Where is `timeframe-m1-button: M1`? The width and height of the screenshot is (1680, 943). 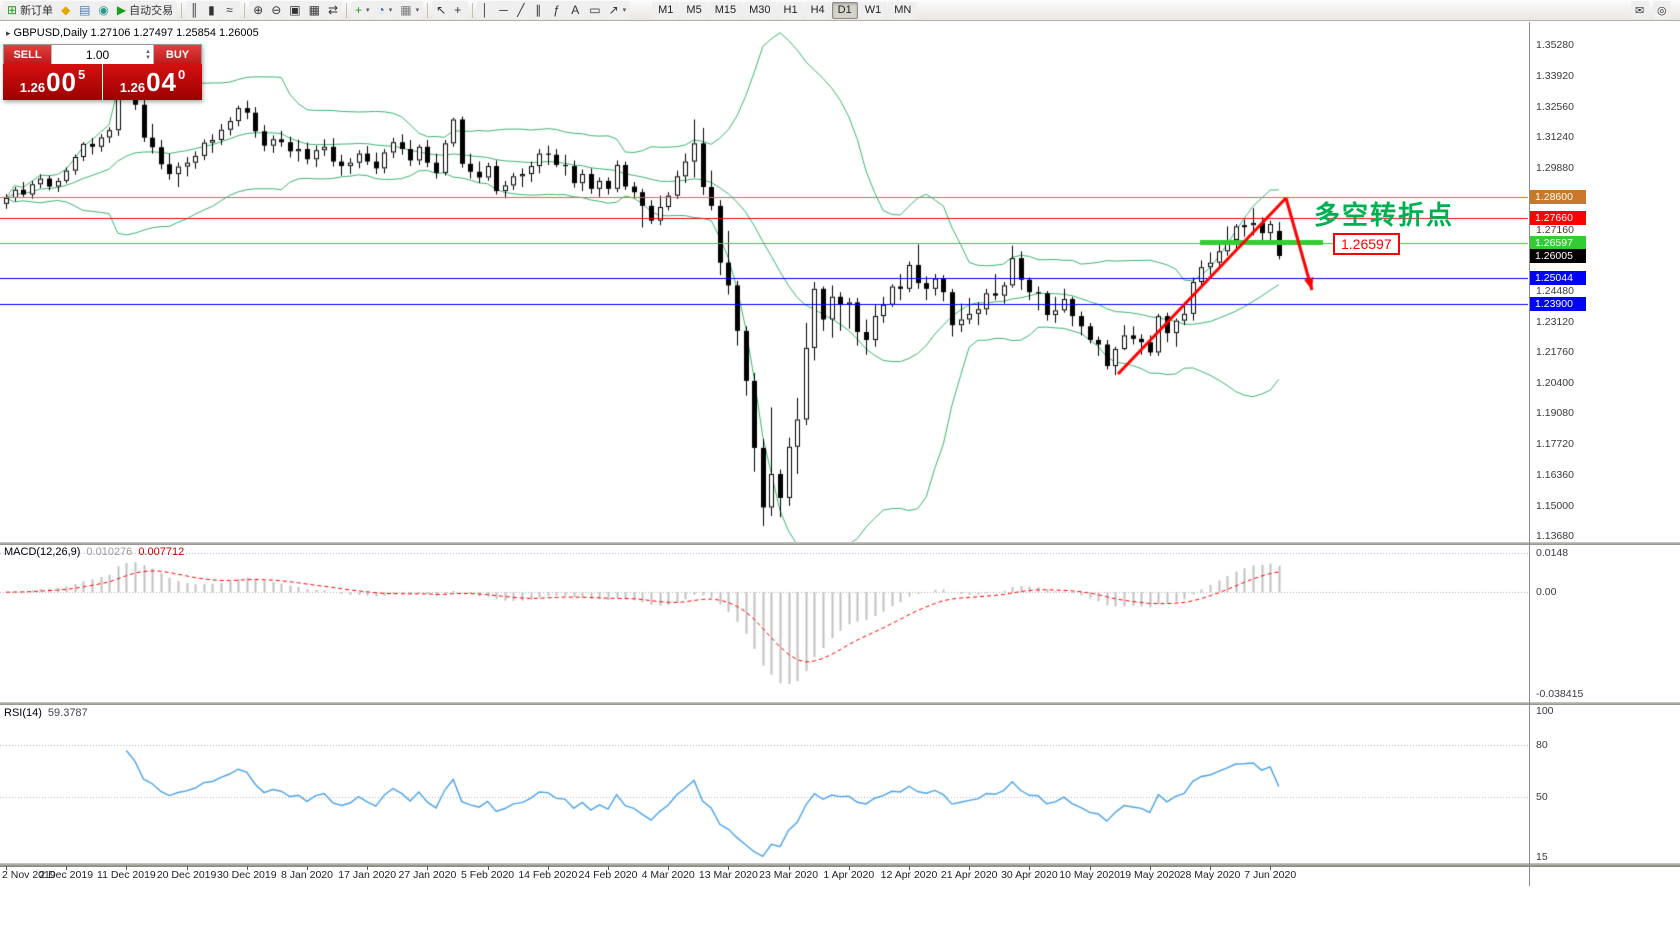 timeframe-m1-button: M1 is located at coordinates (666, 10).